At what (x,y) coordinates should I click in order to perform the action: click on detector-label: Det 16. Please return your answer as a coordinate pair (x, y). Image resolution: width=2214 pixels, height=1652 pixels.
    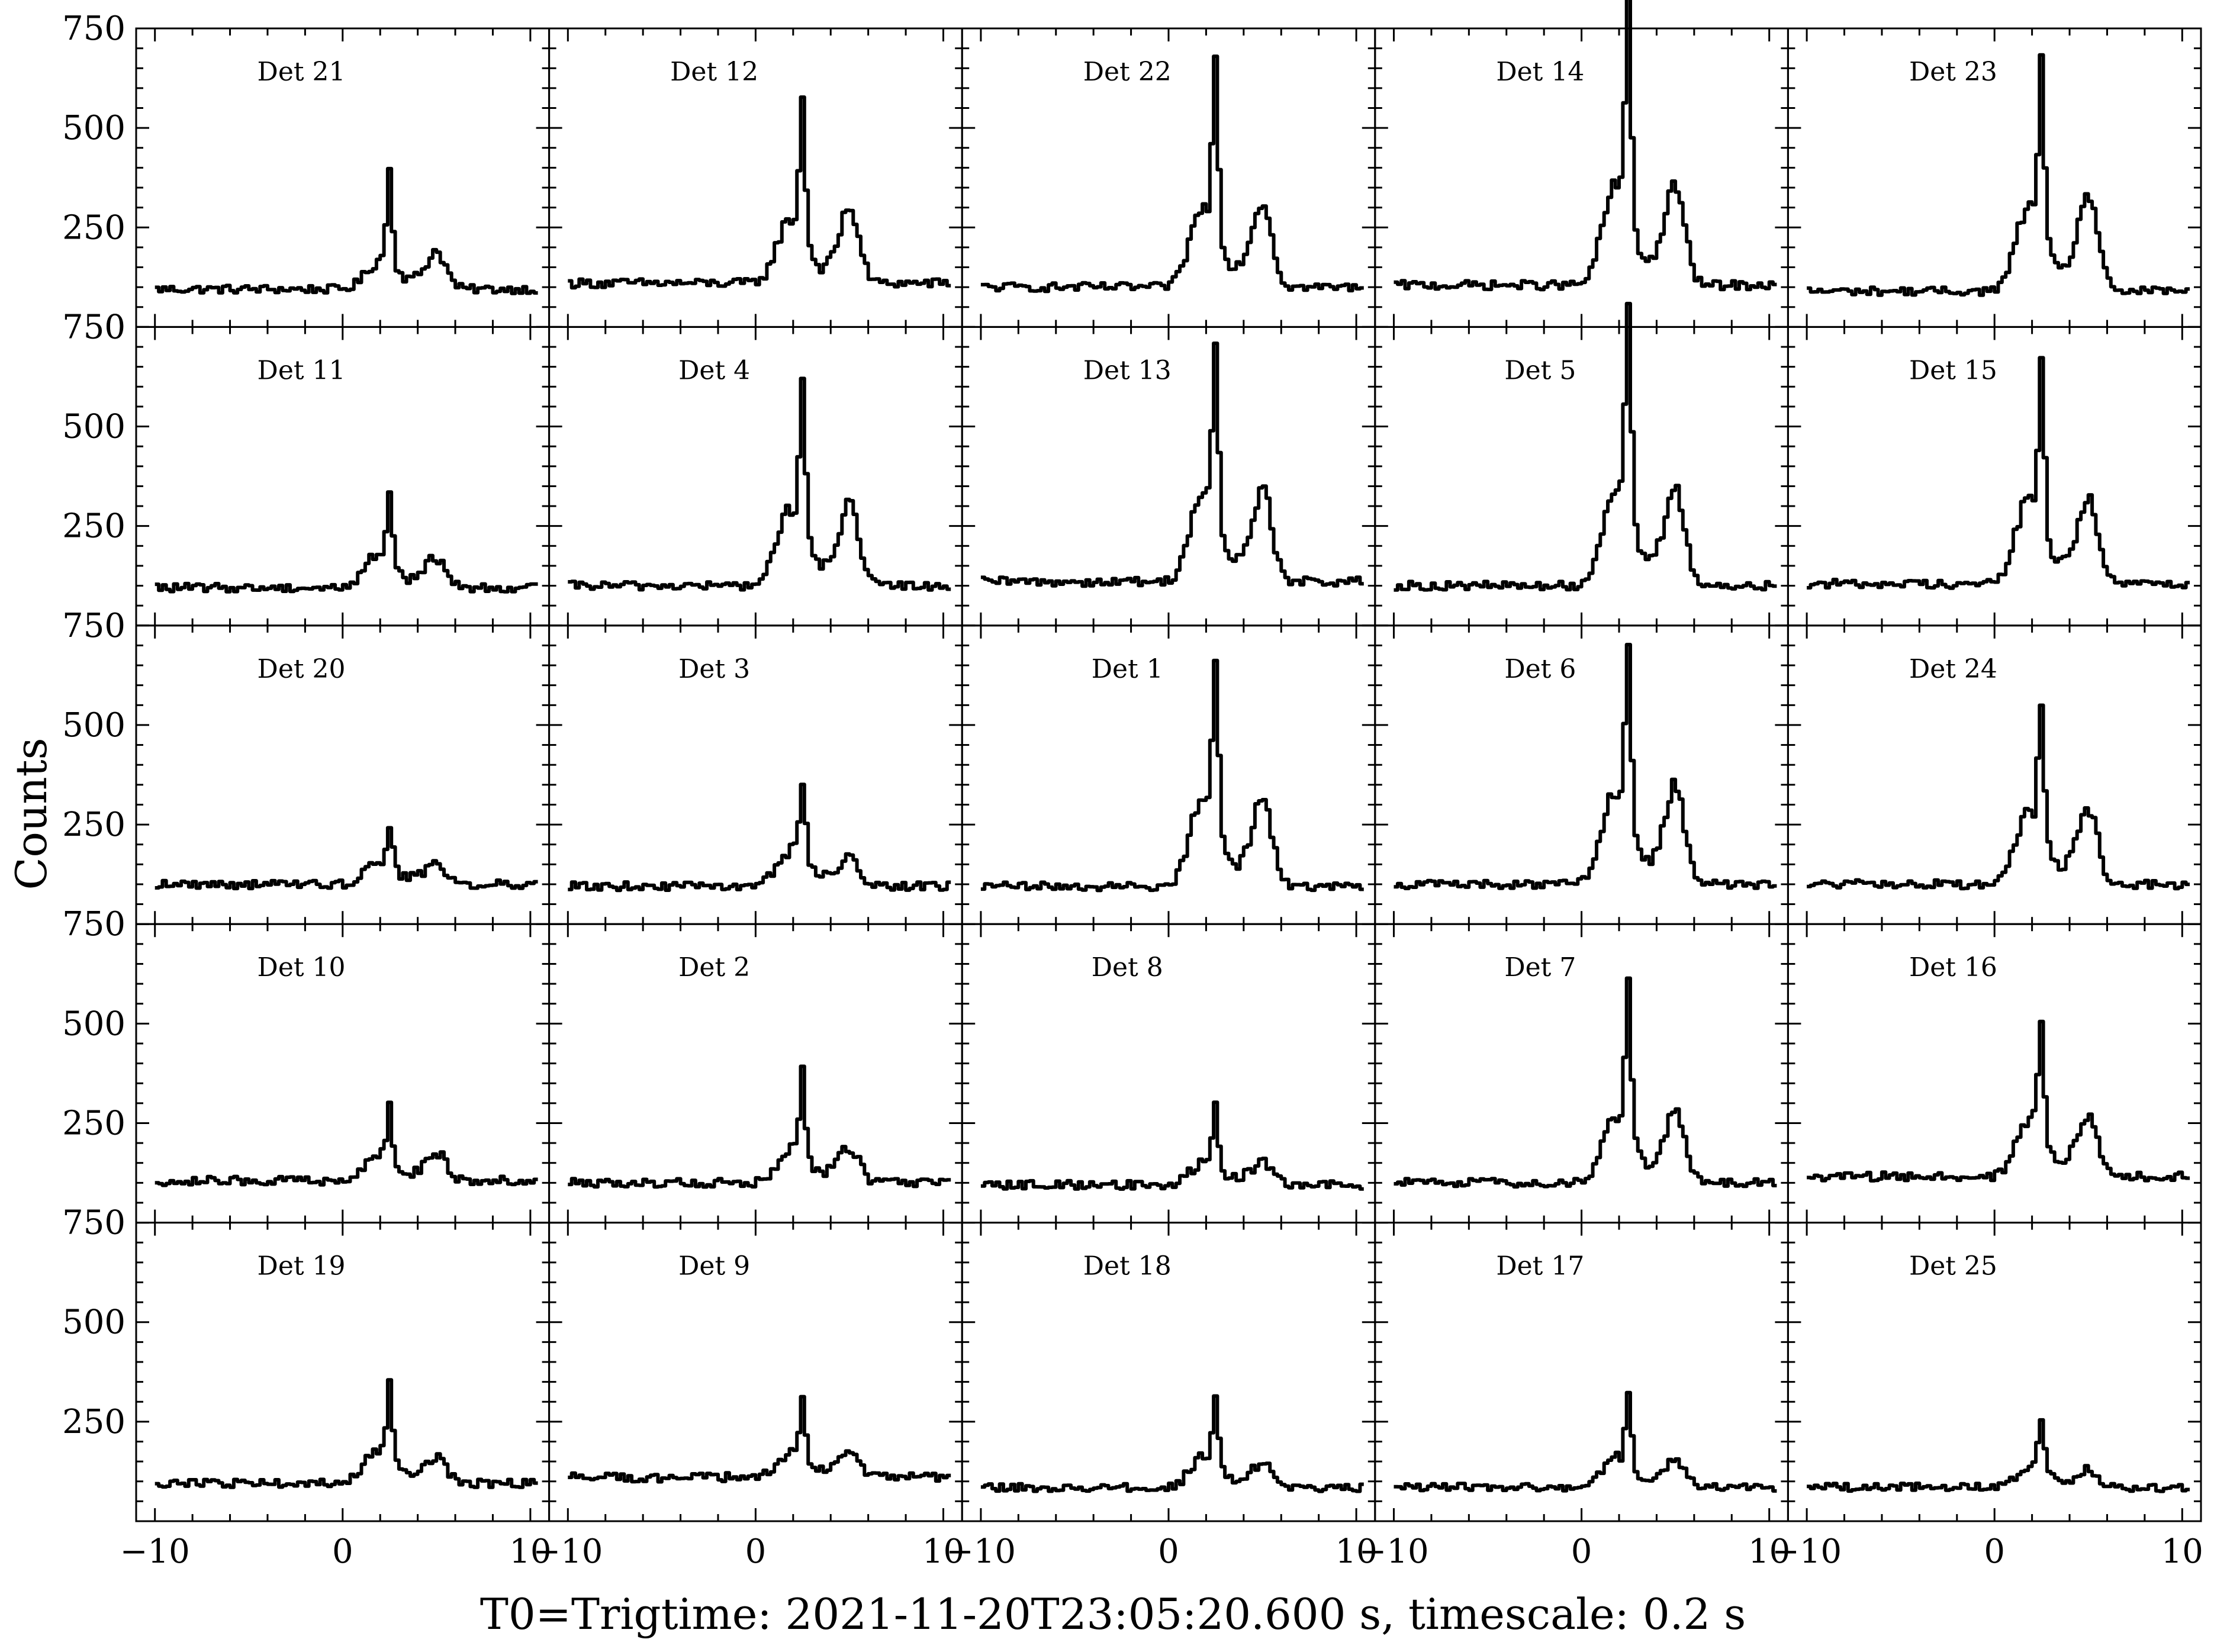
    Looking at the image, I should click on (1953, 967).